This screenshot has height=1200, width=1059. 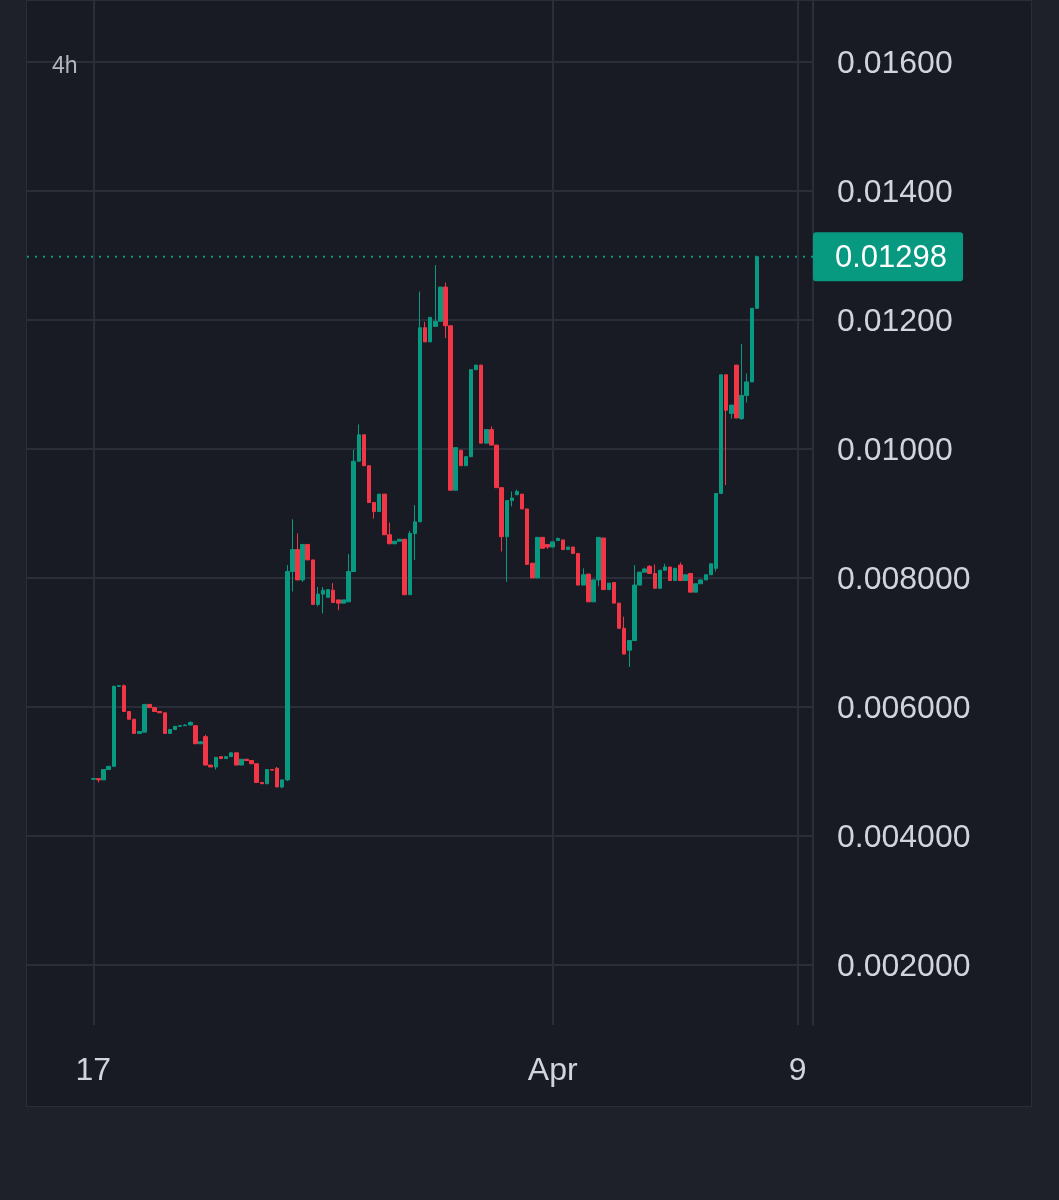 What do you see at coordinates (904, 706) in the screenshot?
I see `y-tick-label: 0.006000` at bounding box center [904, 706].